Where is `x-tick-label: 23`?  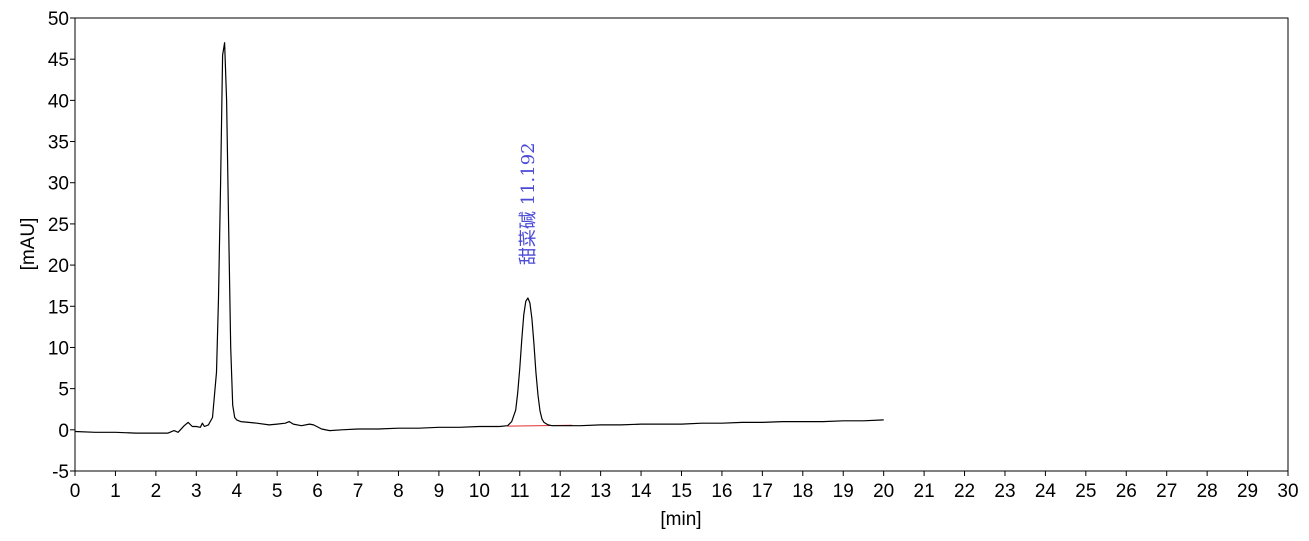
x-tick-label: 23 is located at coordinates (1004, 491).